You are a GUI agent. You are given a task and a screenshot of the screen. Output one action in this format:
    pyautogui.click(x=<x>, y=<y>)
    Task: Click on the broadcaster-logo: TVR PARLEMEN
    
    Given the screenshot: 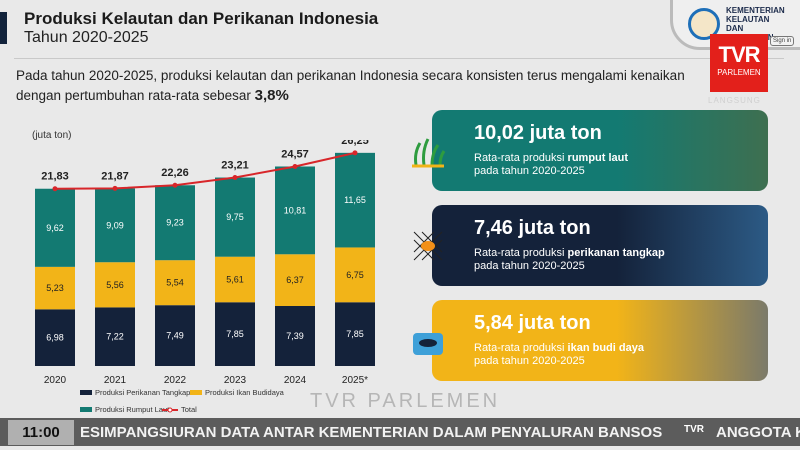 What is the action you would take?
    pyautogui.click(x=739, y=63)
    